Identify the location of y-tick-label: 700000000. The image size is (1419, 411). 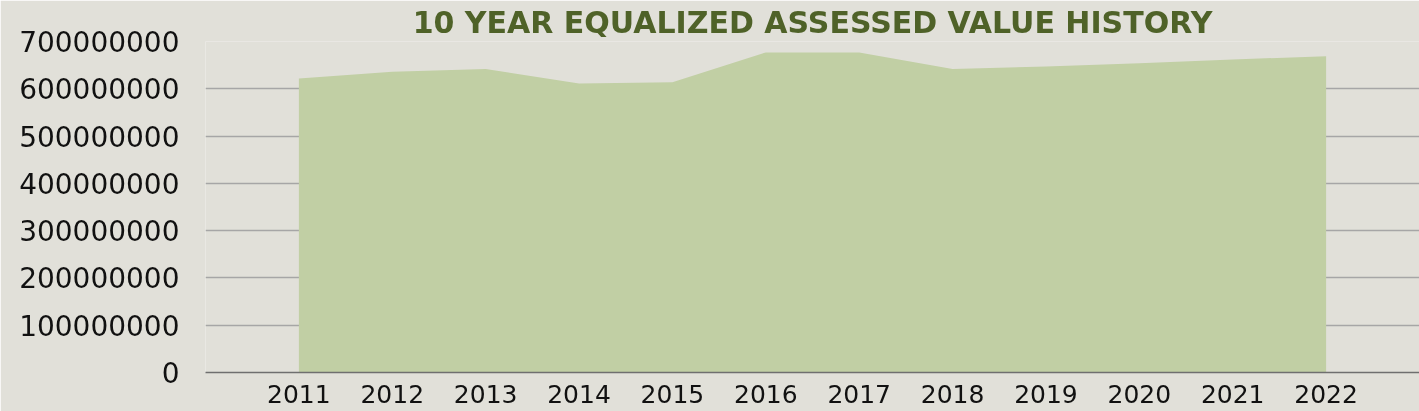
(99, 42).